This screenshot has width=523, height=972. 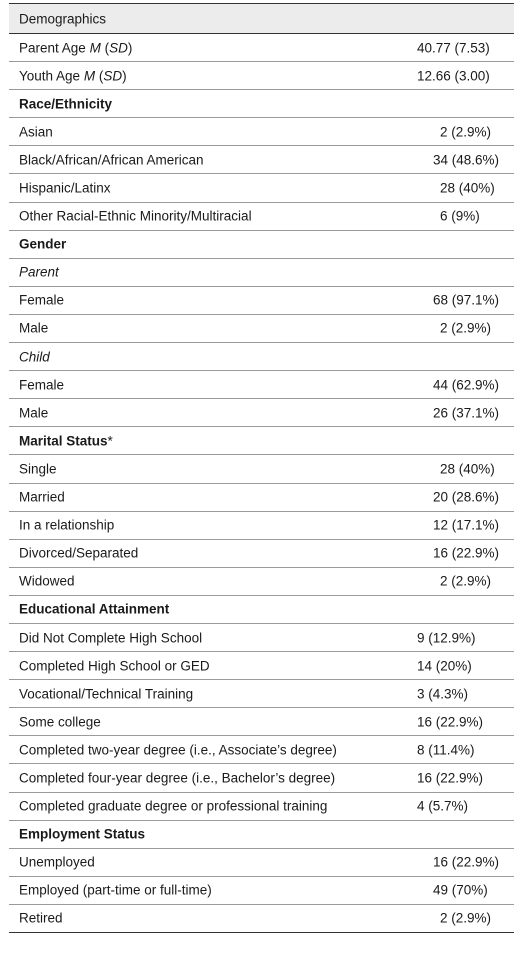 What do you see at coordinates (42, 497) in the screenshot?
I see `row-label: Married` at bounding box center [42, 497].